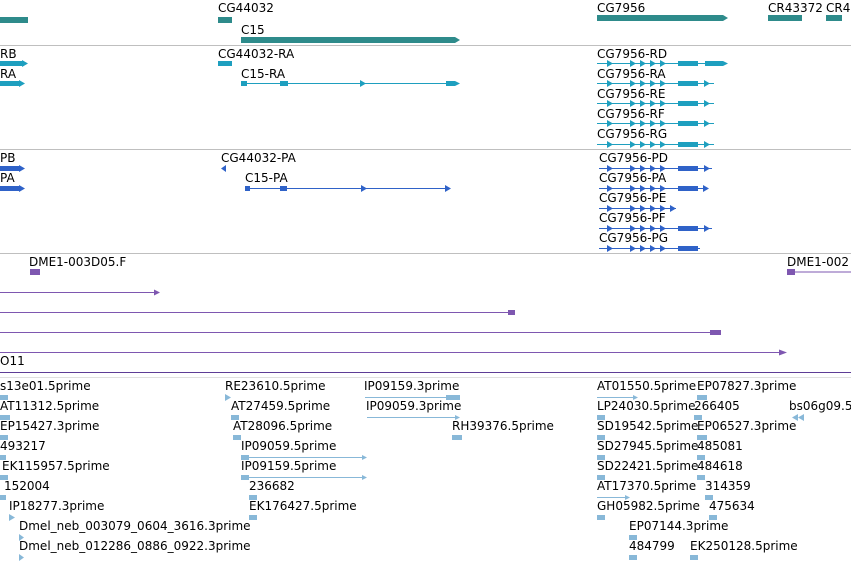 The image size is (851, 562). I want to click on est-label: SD19542.5prime, so click(648, 426).